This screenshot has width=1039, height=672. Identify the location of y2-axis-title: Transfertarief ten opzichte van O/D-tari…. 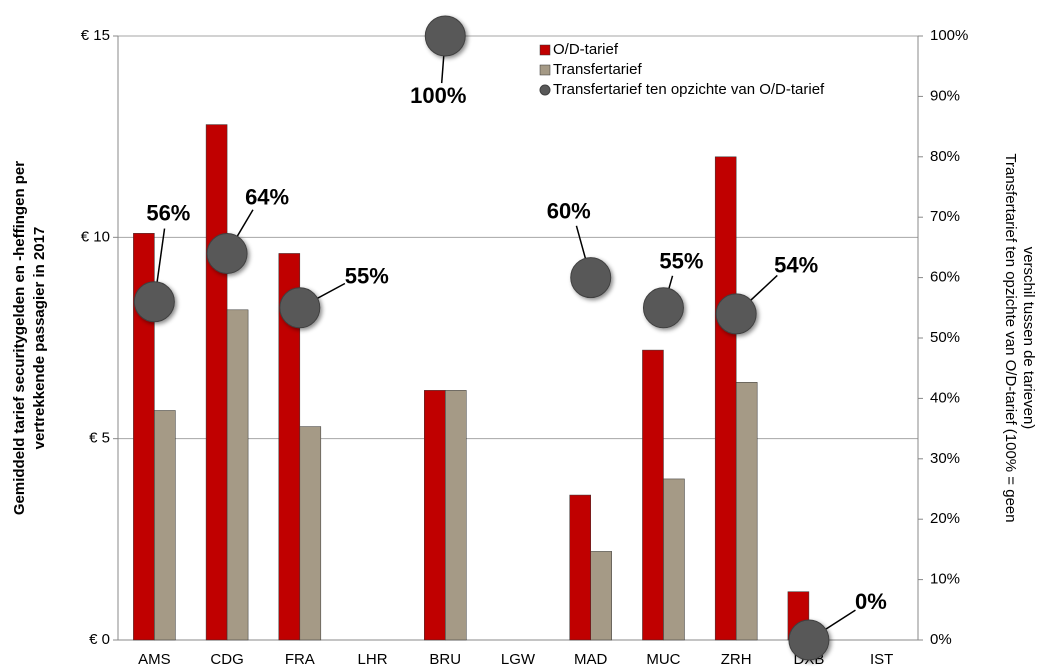
(1010, 337).